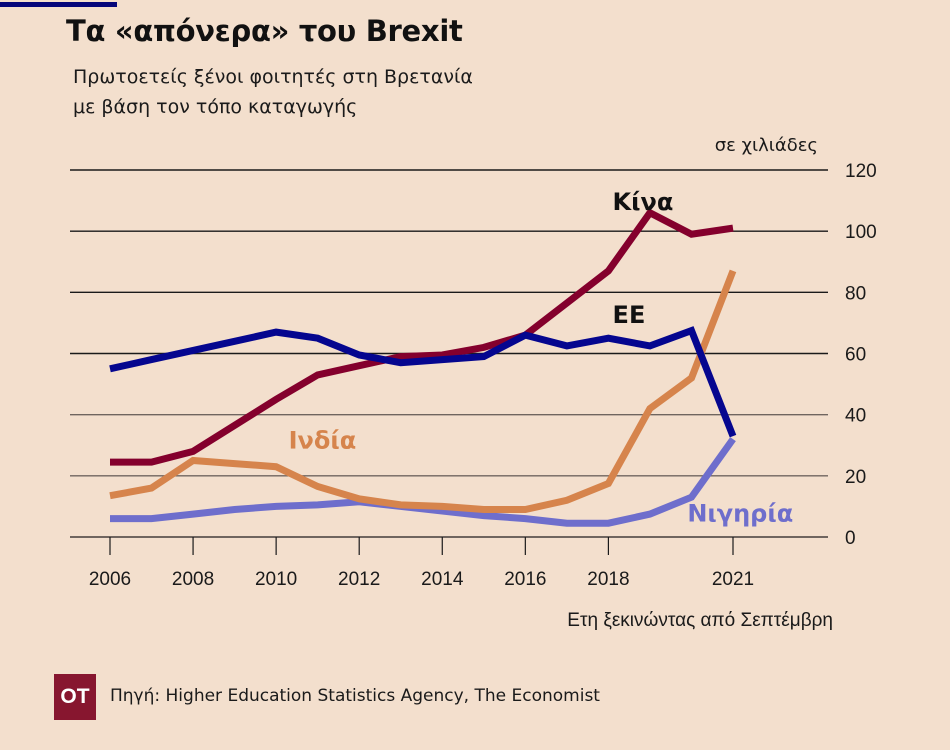  Describe the element at coordinates (75, 697) in the screenshot. I see `brand-logo: OT` at that location.